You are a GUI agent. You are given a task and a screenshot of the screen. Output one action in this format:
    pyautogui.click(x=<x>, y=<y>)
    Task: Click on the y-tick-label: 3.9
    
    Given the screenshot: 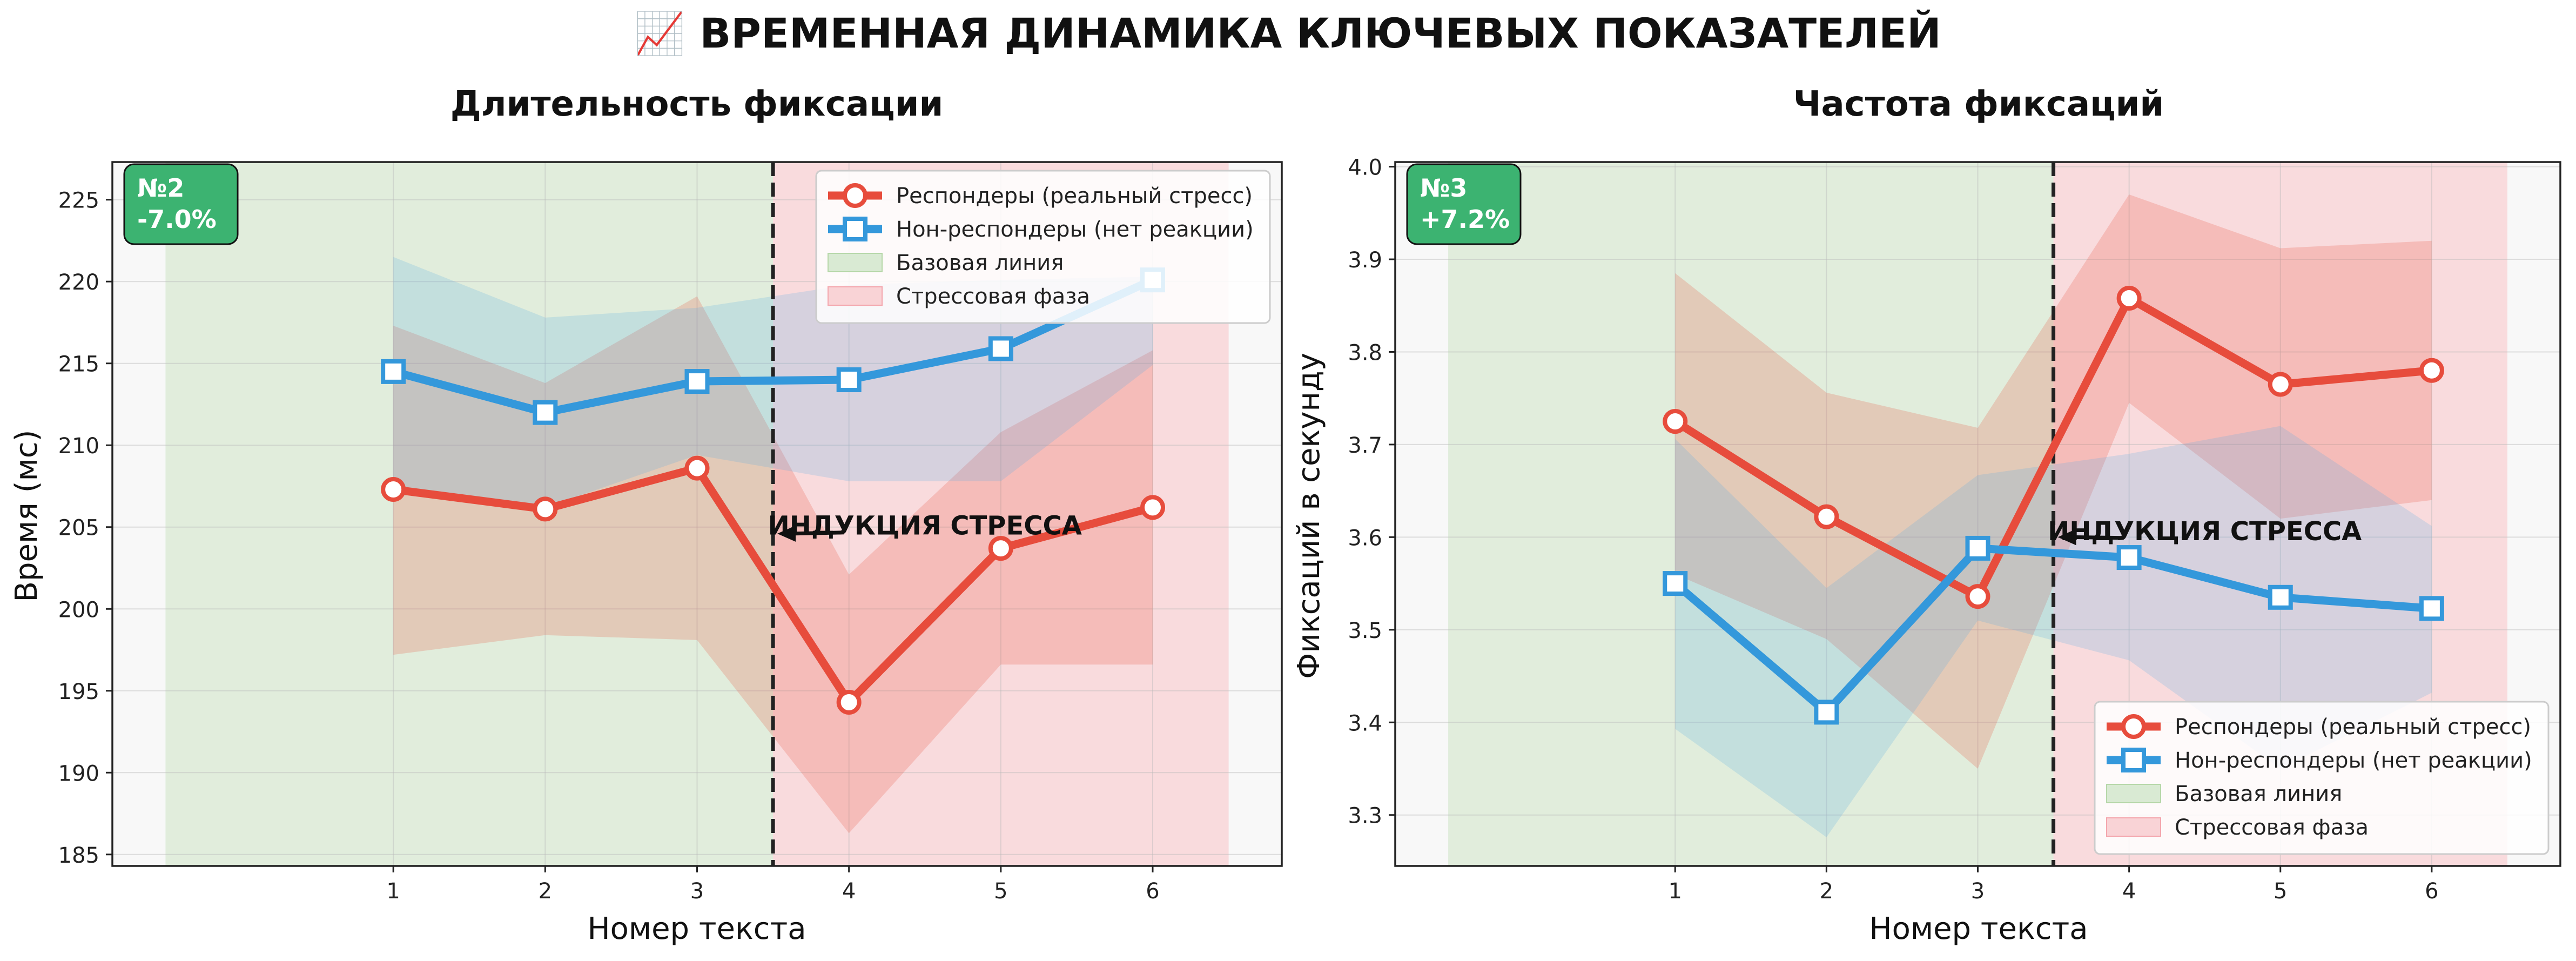 What is the action you would take?
    pyautogui.click(x=1365, y=260)
    